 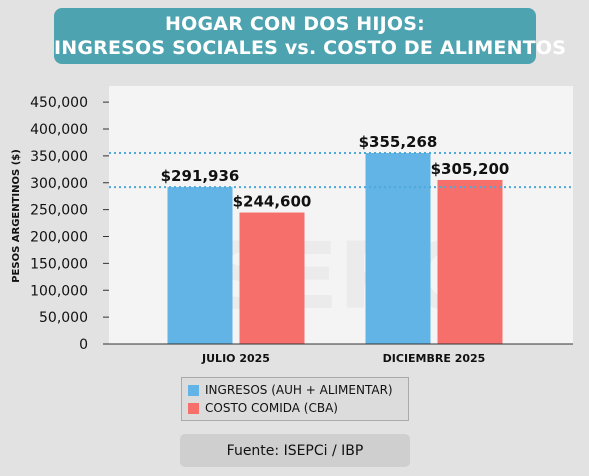 I want to click on reference-lines, so click(x=341, y=170).